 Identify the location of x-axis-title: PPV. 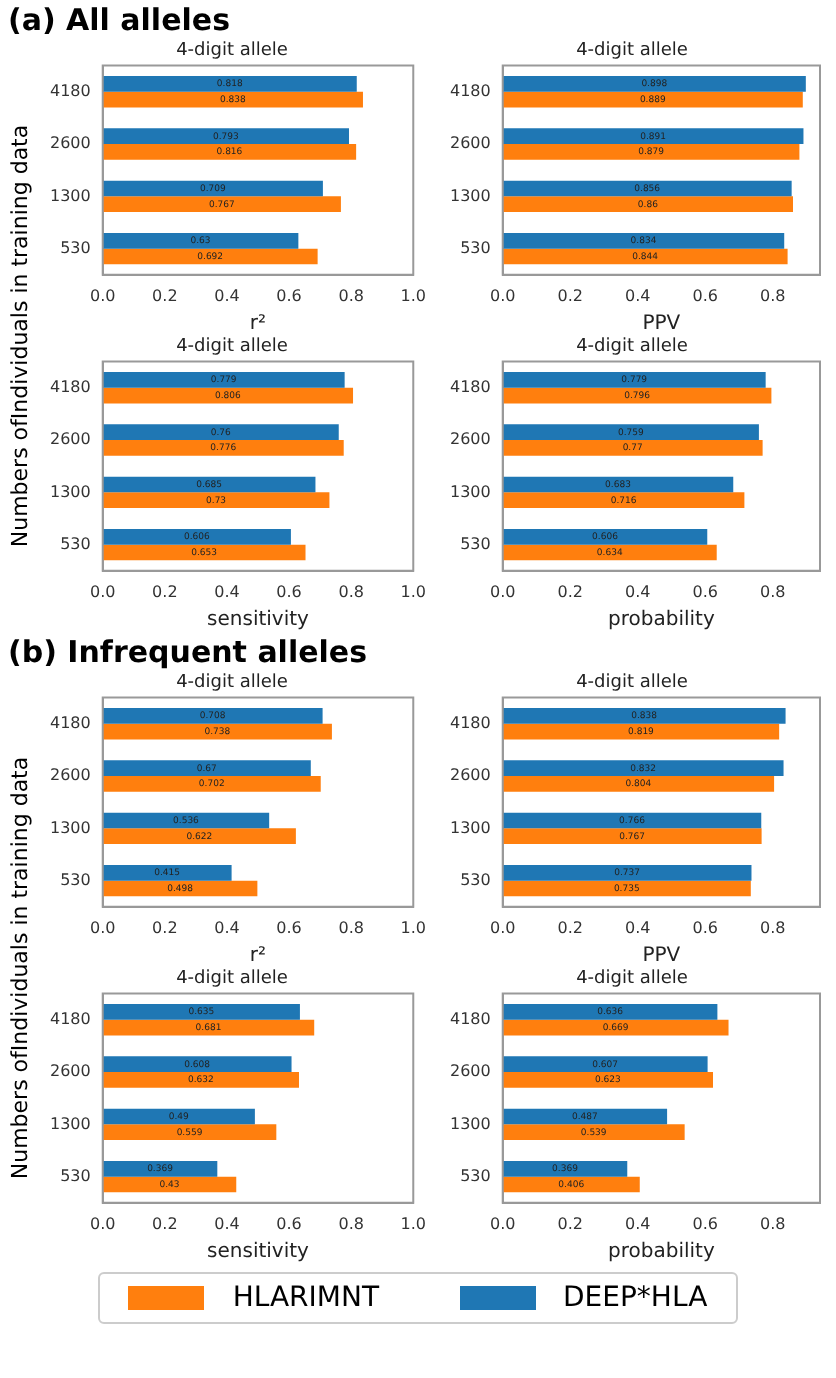
(661, 956).